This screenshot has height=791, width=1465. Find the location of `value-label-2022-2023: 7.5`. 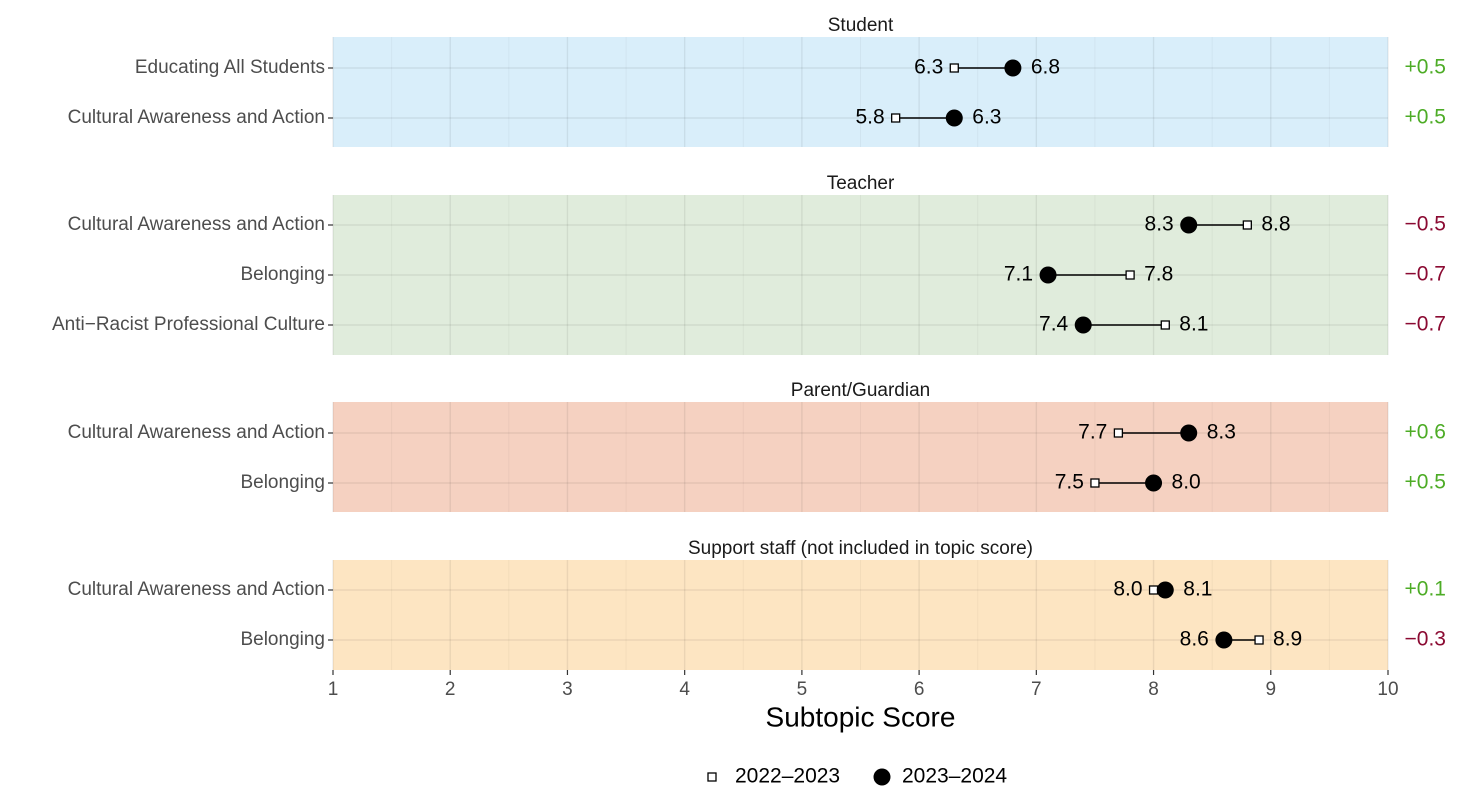

value-label-2022-2023: 7.5 is located at coordinates (1069, 482).